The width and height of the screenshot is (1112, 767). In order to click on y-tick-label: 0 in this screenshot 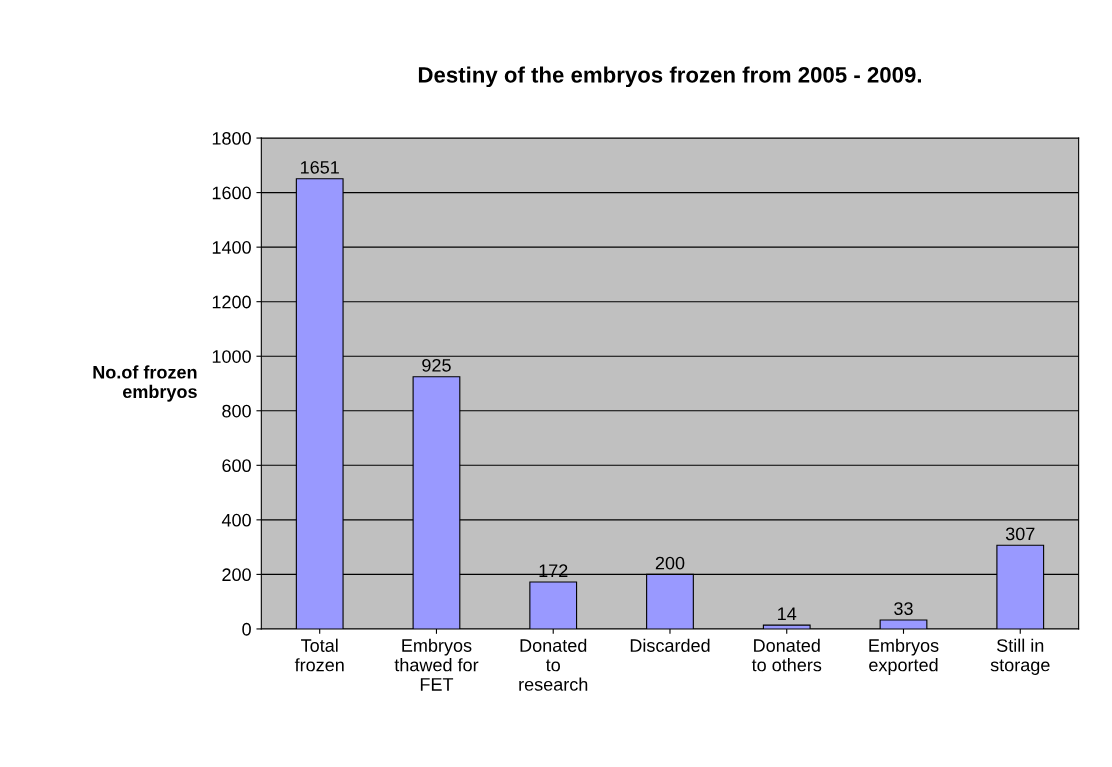, I will do `click(246, 629)`.